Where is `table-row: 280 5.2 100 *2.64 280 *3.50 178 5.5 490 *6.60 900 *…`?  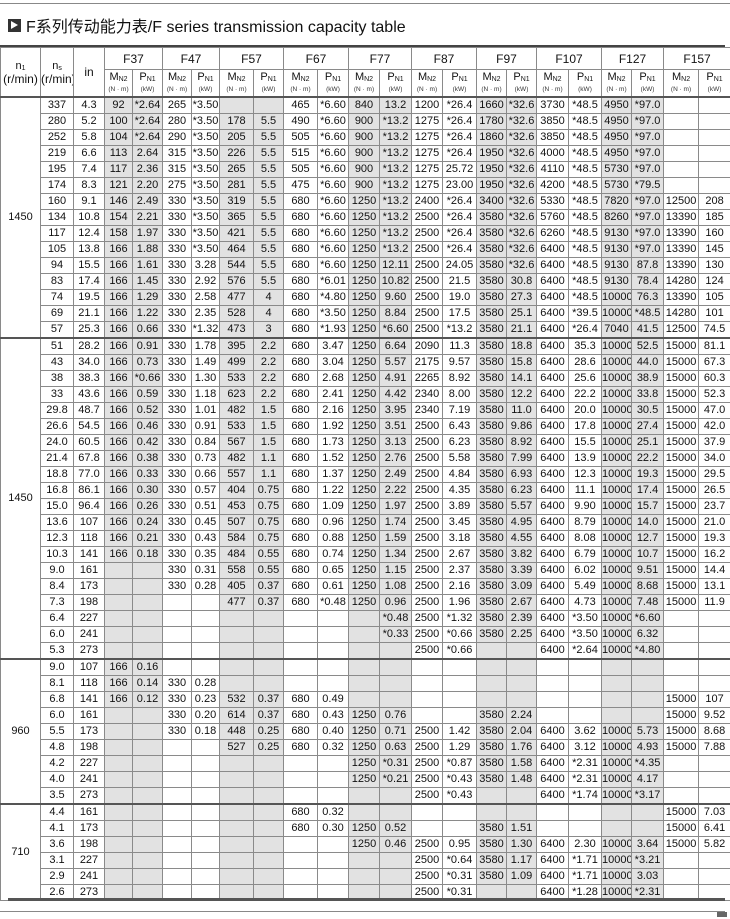 table-row: 280 5.2 100 *2.64 280 *3.50 178 5.5 490 *6.60 900 *… is located at coordinates (365, 121).